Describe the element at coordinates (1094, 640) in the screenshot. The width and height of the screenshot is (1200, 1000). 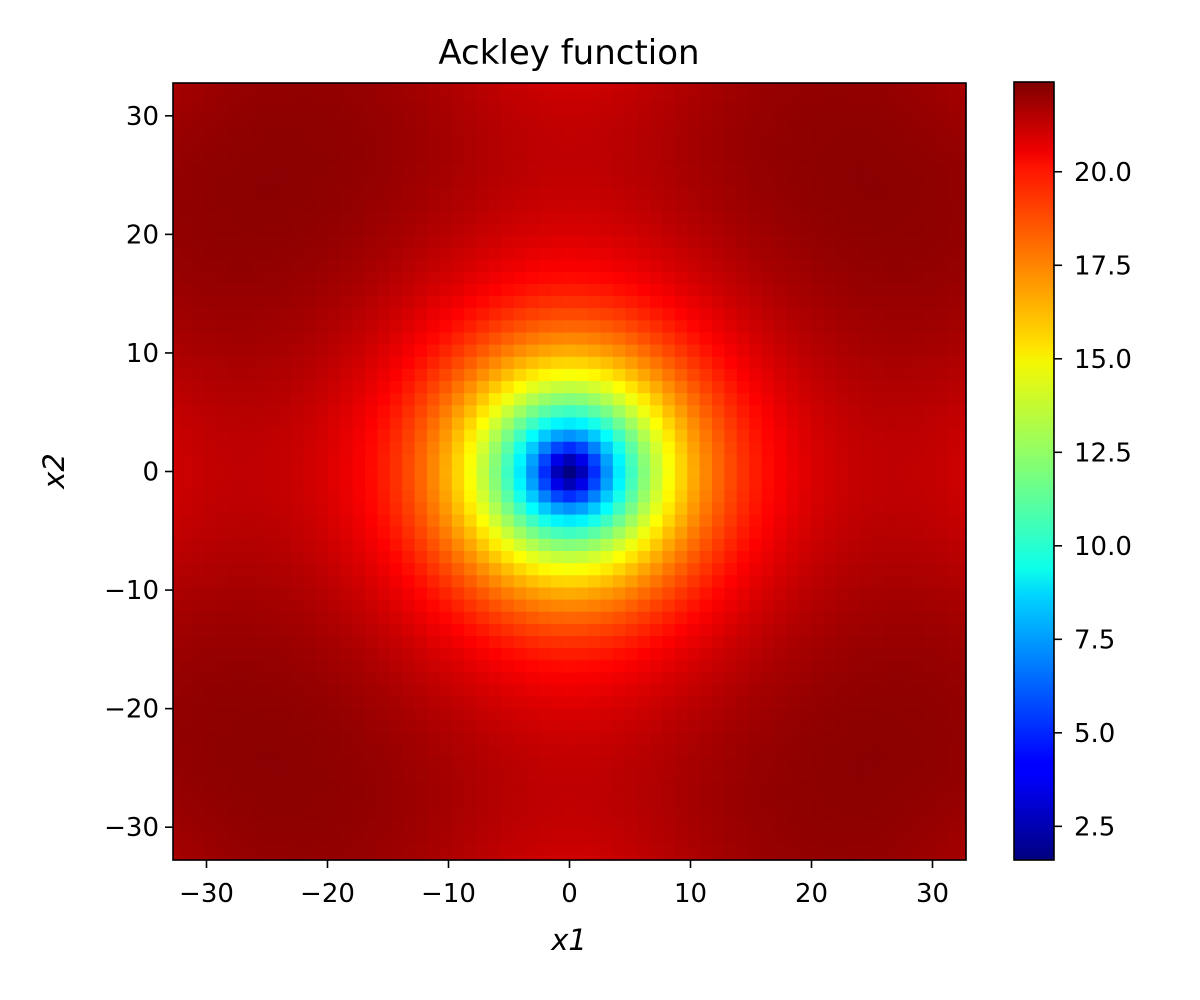
I see `colorbar-tick-label: 7.5` at that location.